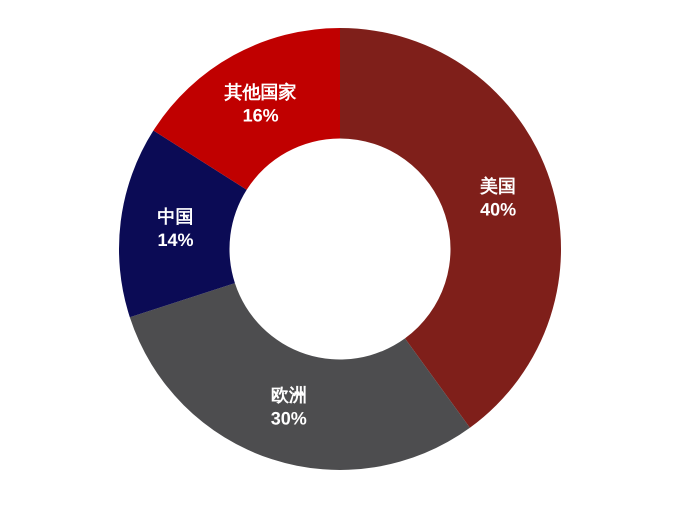 The height and width of the screenshot is (518, 680). Describe the element at coordinates (176, 216) in the screenshot. I see `slice-label: 中国` at that location.